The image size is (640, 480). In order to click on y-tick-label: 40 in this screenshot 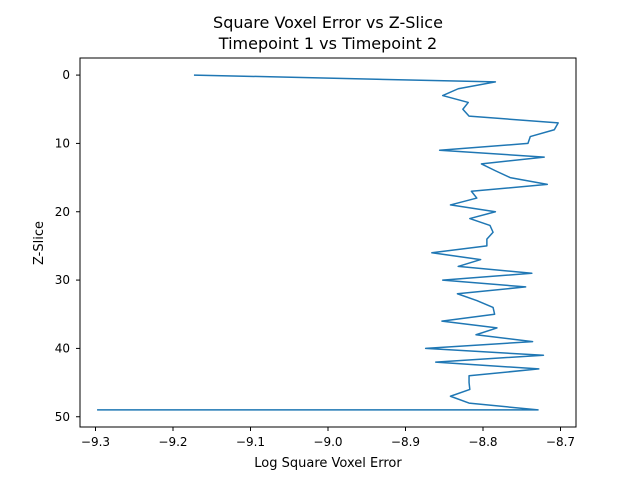, I will do `click(62, 348)`.